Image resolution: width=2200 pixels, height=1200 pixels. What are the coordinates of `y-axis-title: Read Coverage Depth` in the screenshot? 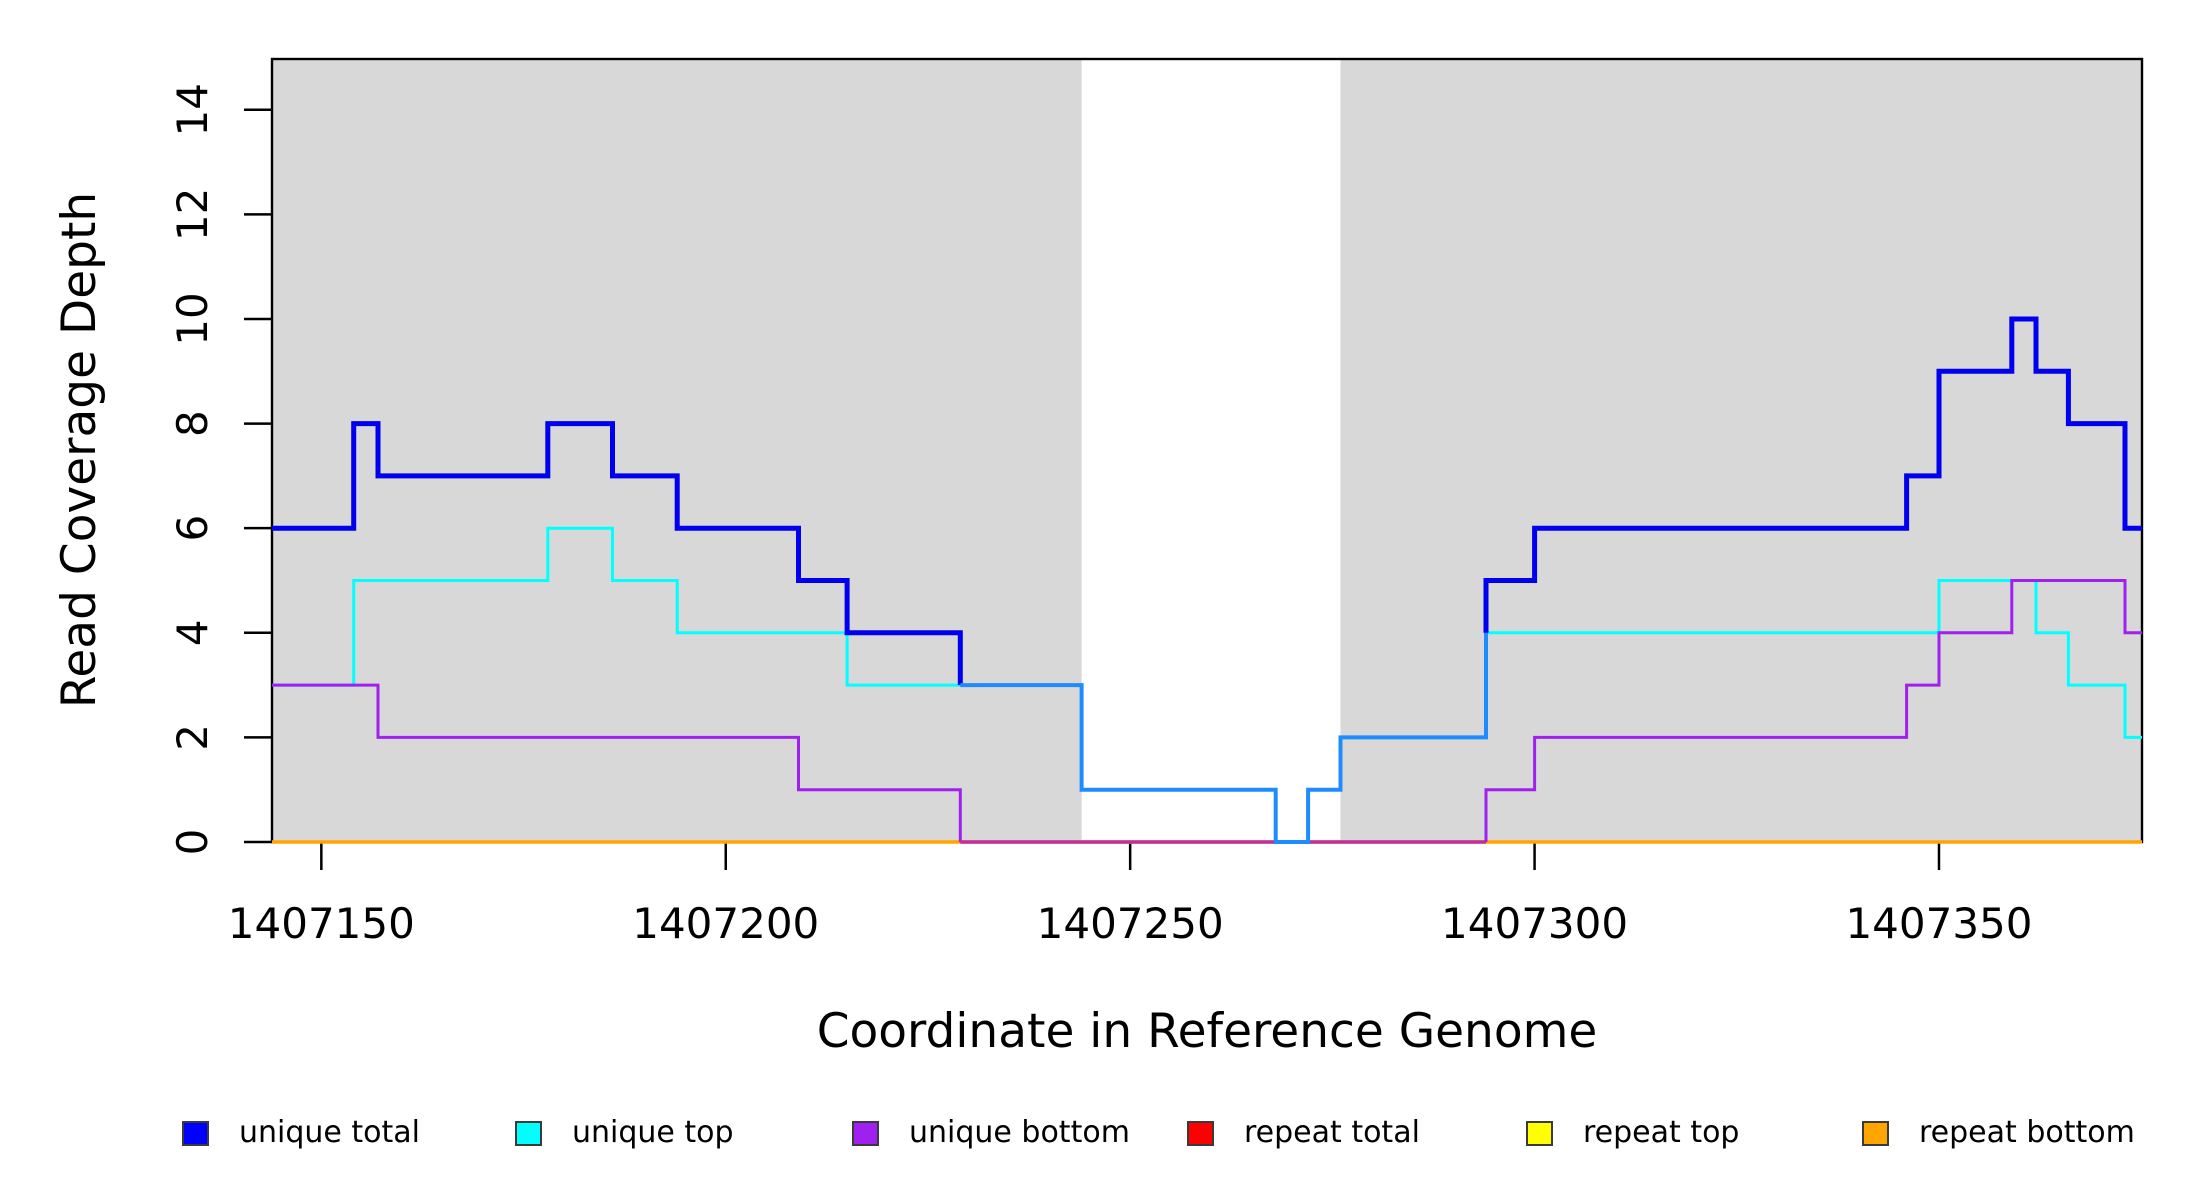 It's located at (79, 450).